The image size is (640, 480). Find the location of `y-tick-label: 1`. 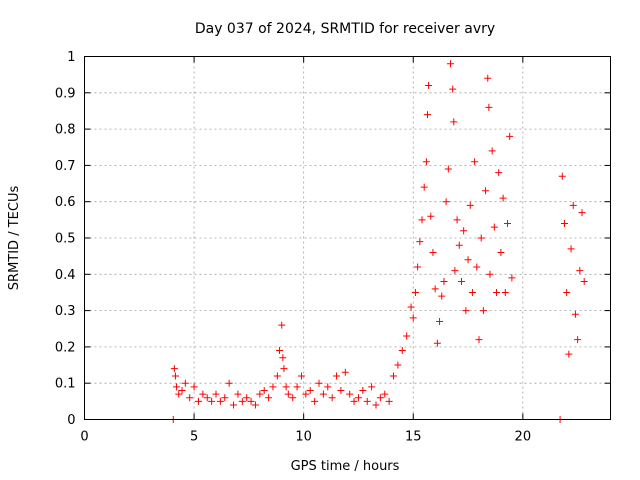

y-tick-label: 1 is located at coordinates (71, 57).